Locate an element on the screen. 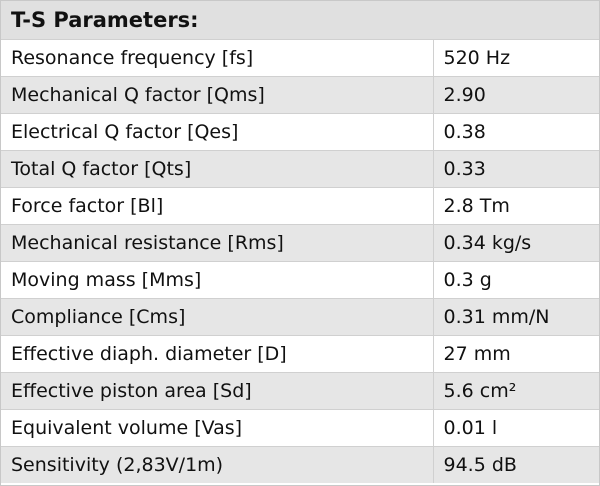  table-row: Resonance frequency [fs] 520 Hz is located at coordinates (300, 58).